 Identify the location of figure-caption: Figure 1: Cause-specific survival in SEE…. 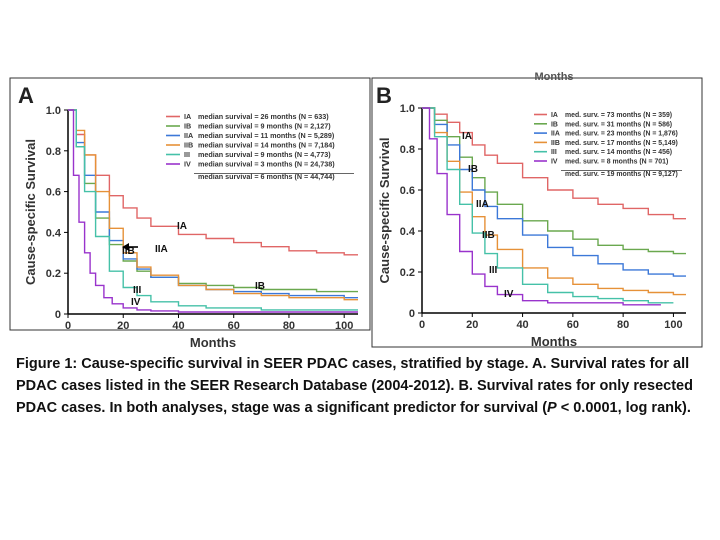
(361, 386).